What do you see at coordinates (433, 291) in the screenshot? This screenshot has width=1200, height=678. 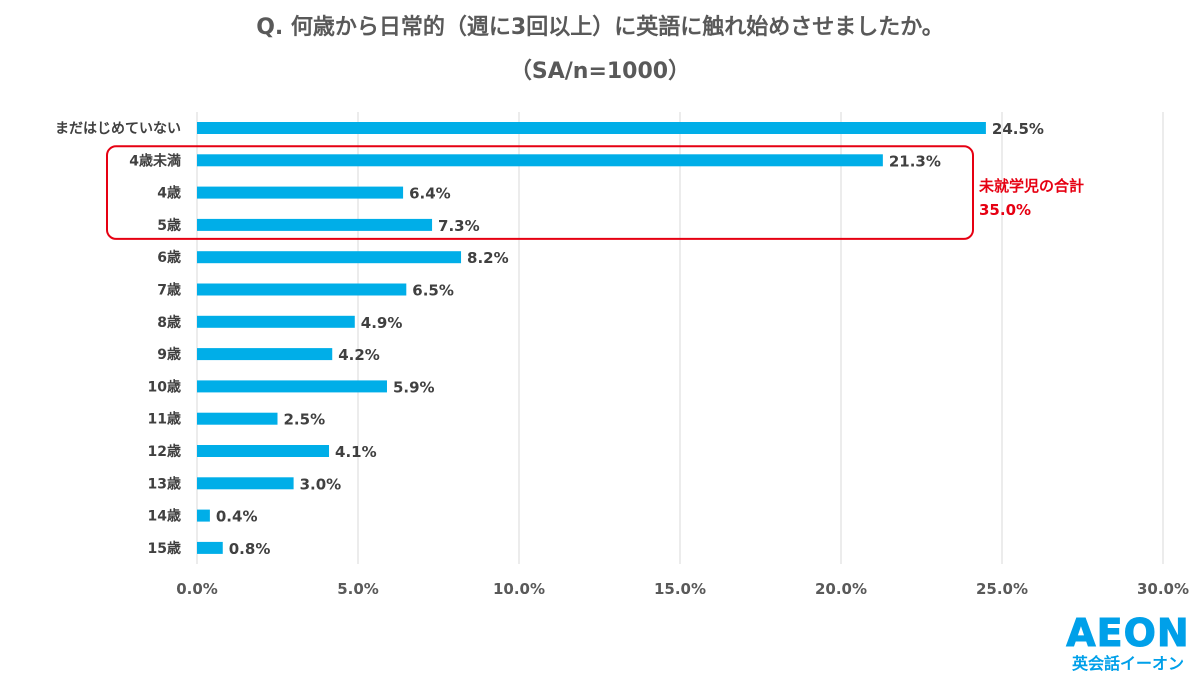 I see `value-label: 6.5%` at bounding box center [433, 291].